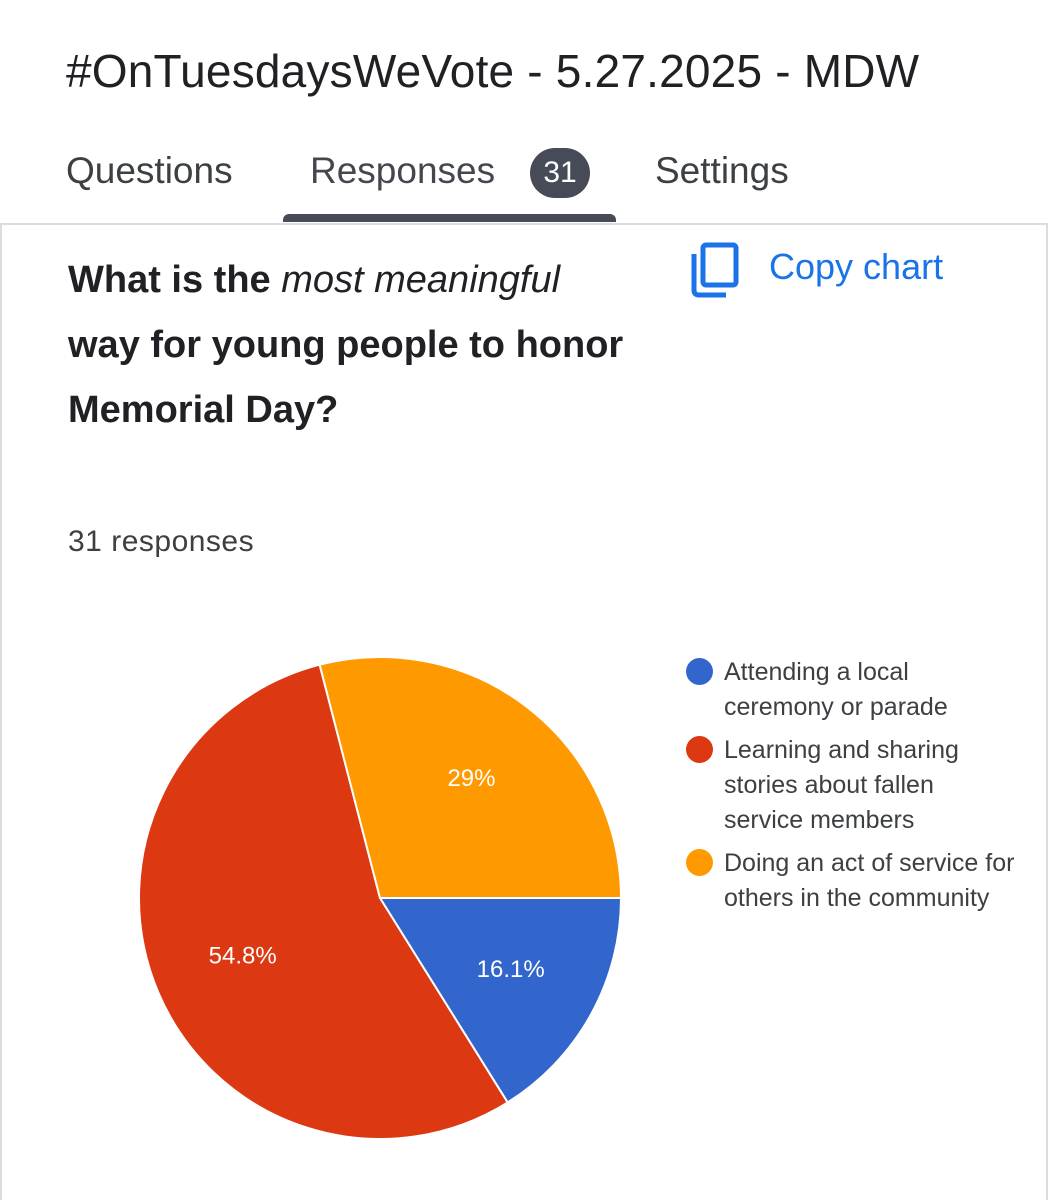 The image size is (1050, 1200). Describe the element at coordinates (715, 270) in the screenshot. I see `copy-icon` at that location.